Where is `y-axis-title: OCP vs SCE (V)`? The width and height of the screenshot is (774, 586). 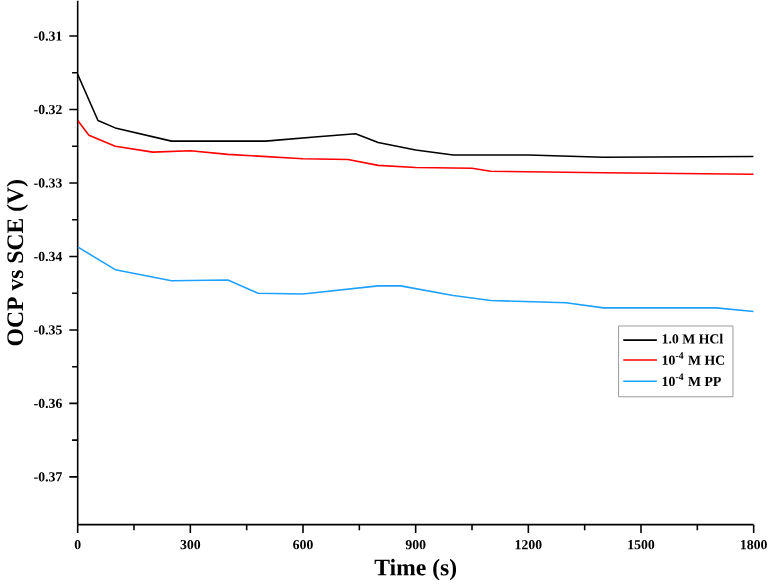 y-axis-title: OCP vs SCE (V) is located at coordinates (17, 262).